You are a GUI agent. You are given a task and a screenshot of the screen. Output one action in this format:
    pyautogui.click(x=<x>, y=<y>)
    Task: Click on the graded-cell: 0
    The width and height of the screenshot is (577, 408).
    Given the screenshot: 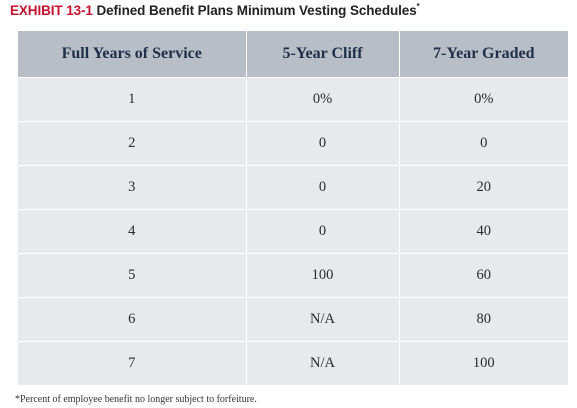 What is the action you would take?
    pyautogui.click(x=483, y=143)
    